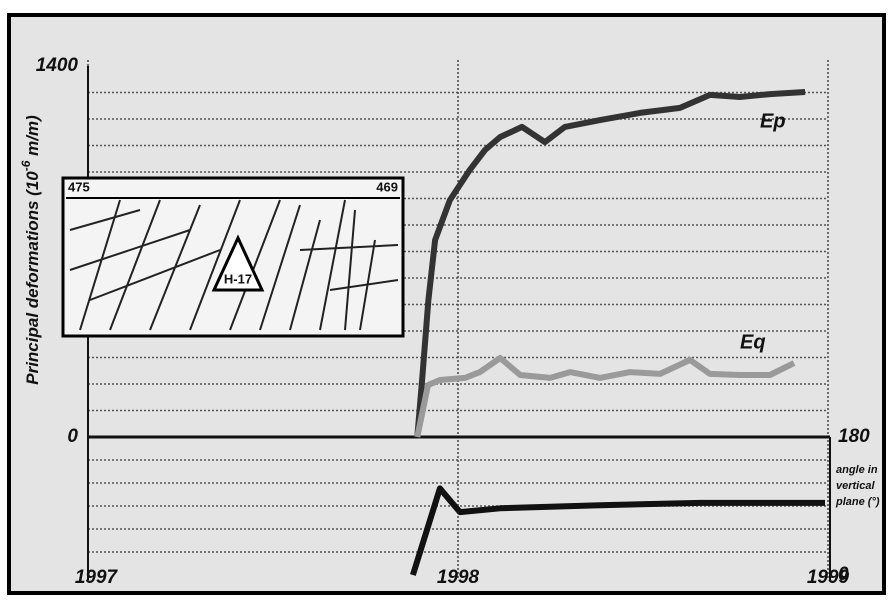  What do you see at coordinates (753, 342) in the screenshot?
I see `series-label: Eq` at bounding box center [753, 342].